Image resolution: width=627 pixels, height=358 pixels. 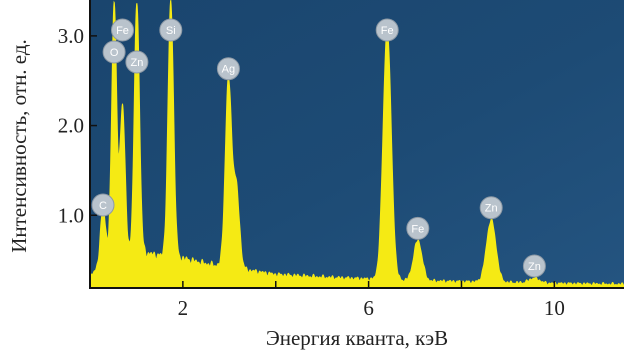 What do you see at coordinates (183, 308) in the screenshot?
I see `x-tick-label: 2` at bounding box center [183, 308].